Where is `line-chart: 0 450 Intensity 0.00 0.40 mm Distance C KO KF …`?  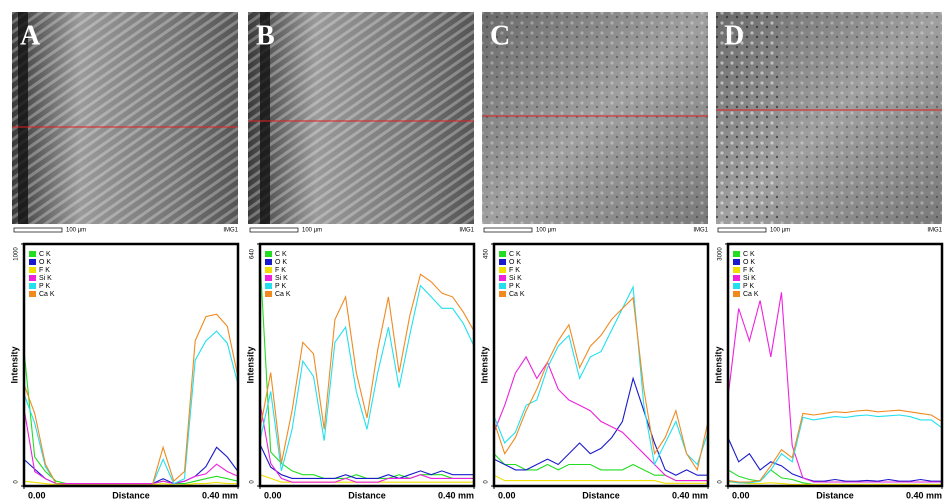
line-chart: 0 450 Intensity 0.00 0.40 mm Distance C KO KF … is located at coordinates (594, 371).